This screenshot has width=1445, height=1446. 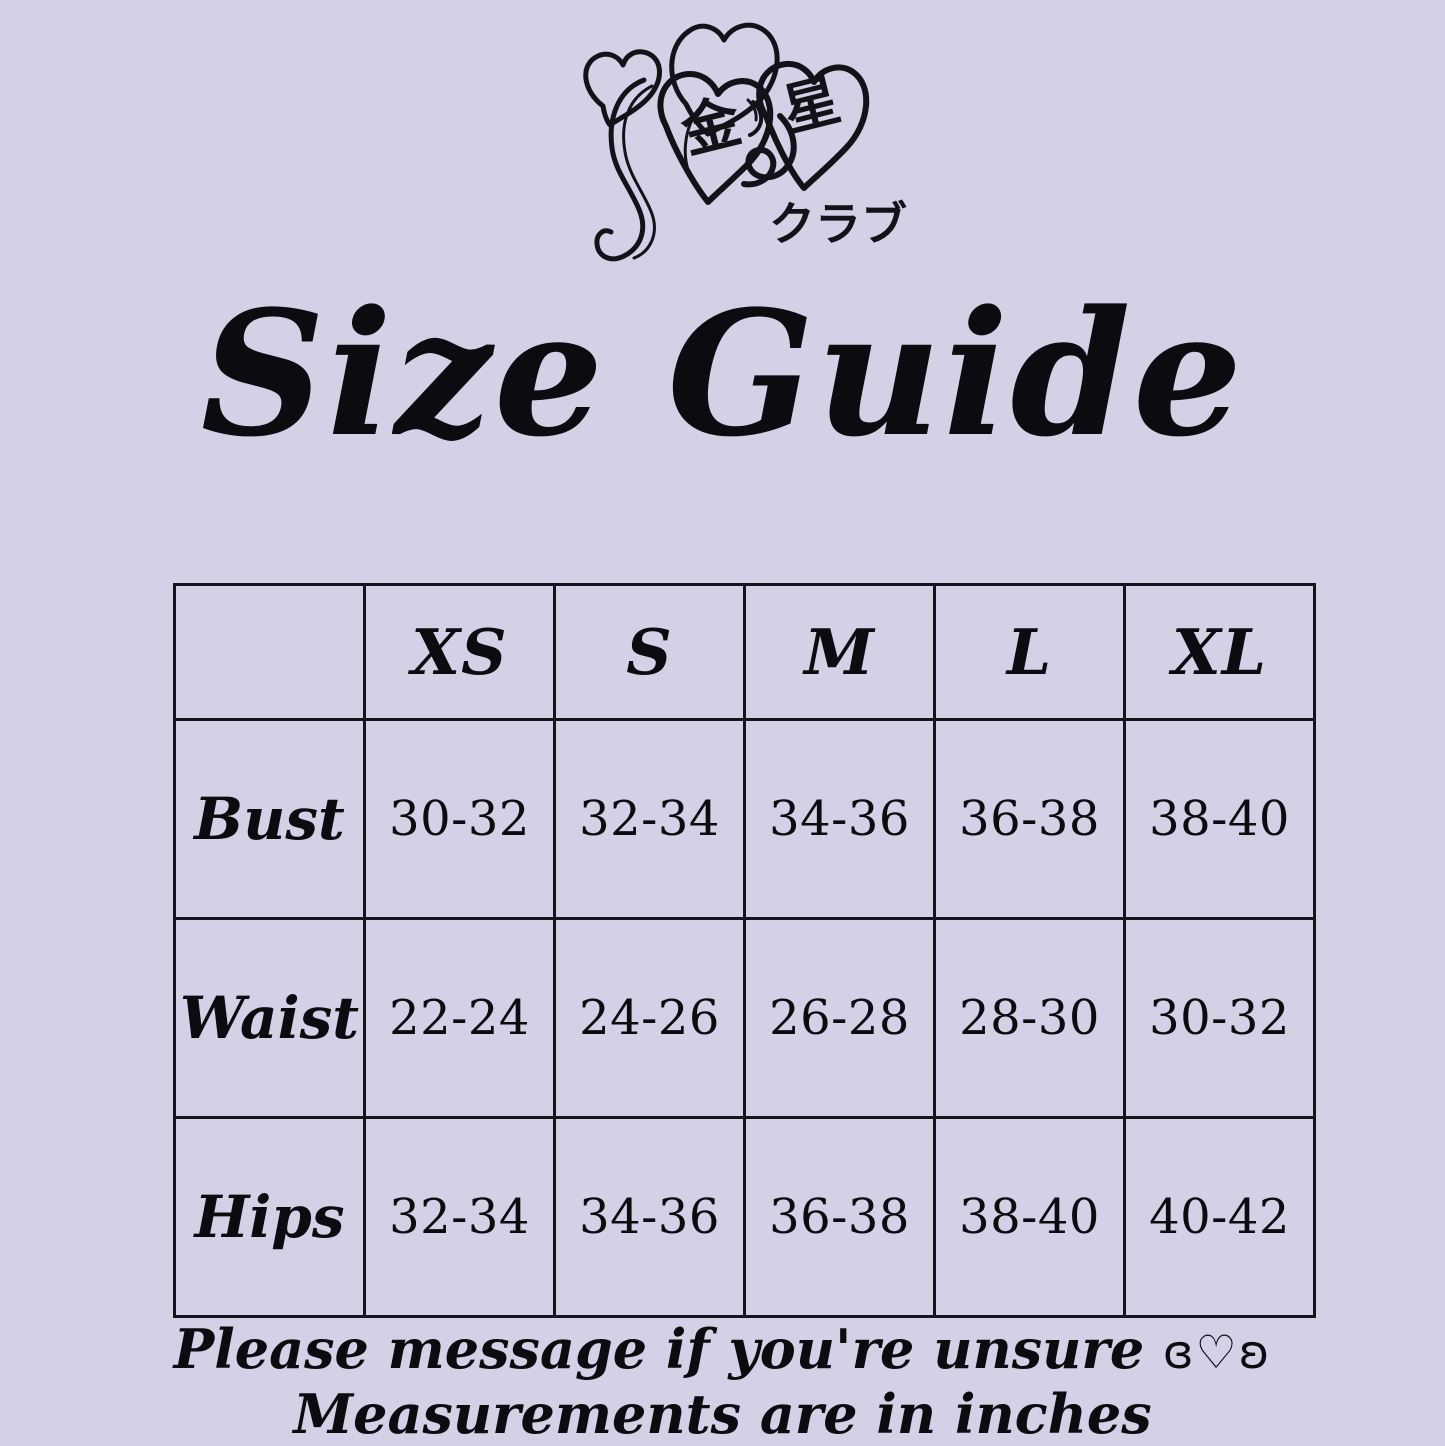 What do you see at coordinates (839, 819) in the screenshot?
I see `cell-bust-m: 34-36` at bounding box center [839, 819].